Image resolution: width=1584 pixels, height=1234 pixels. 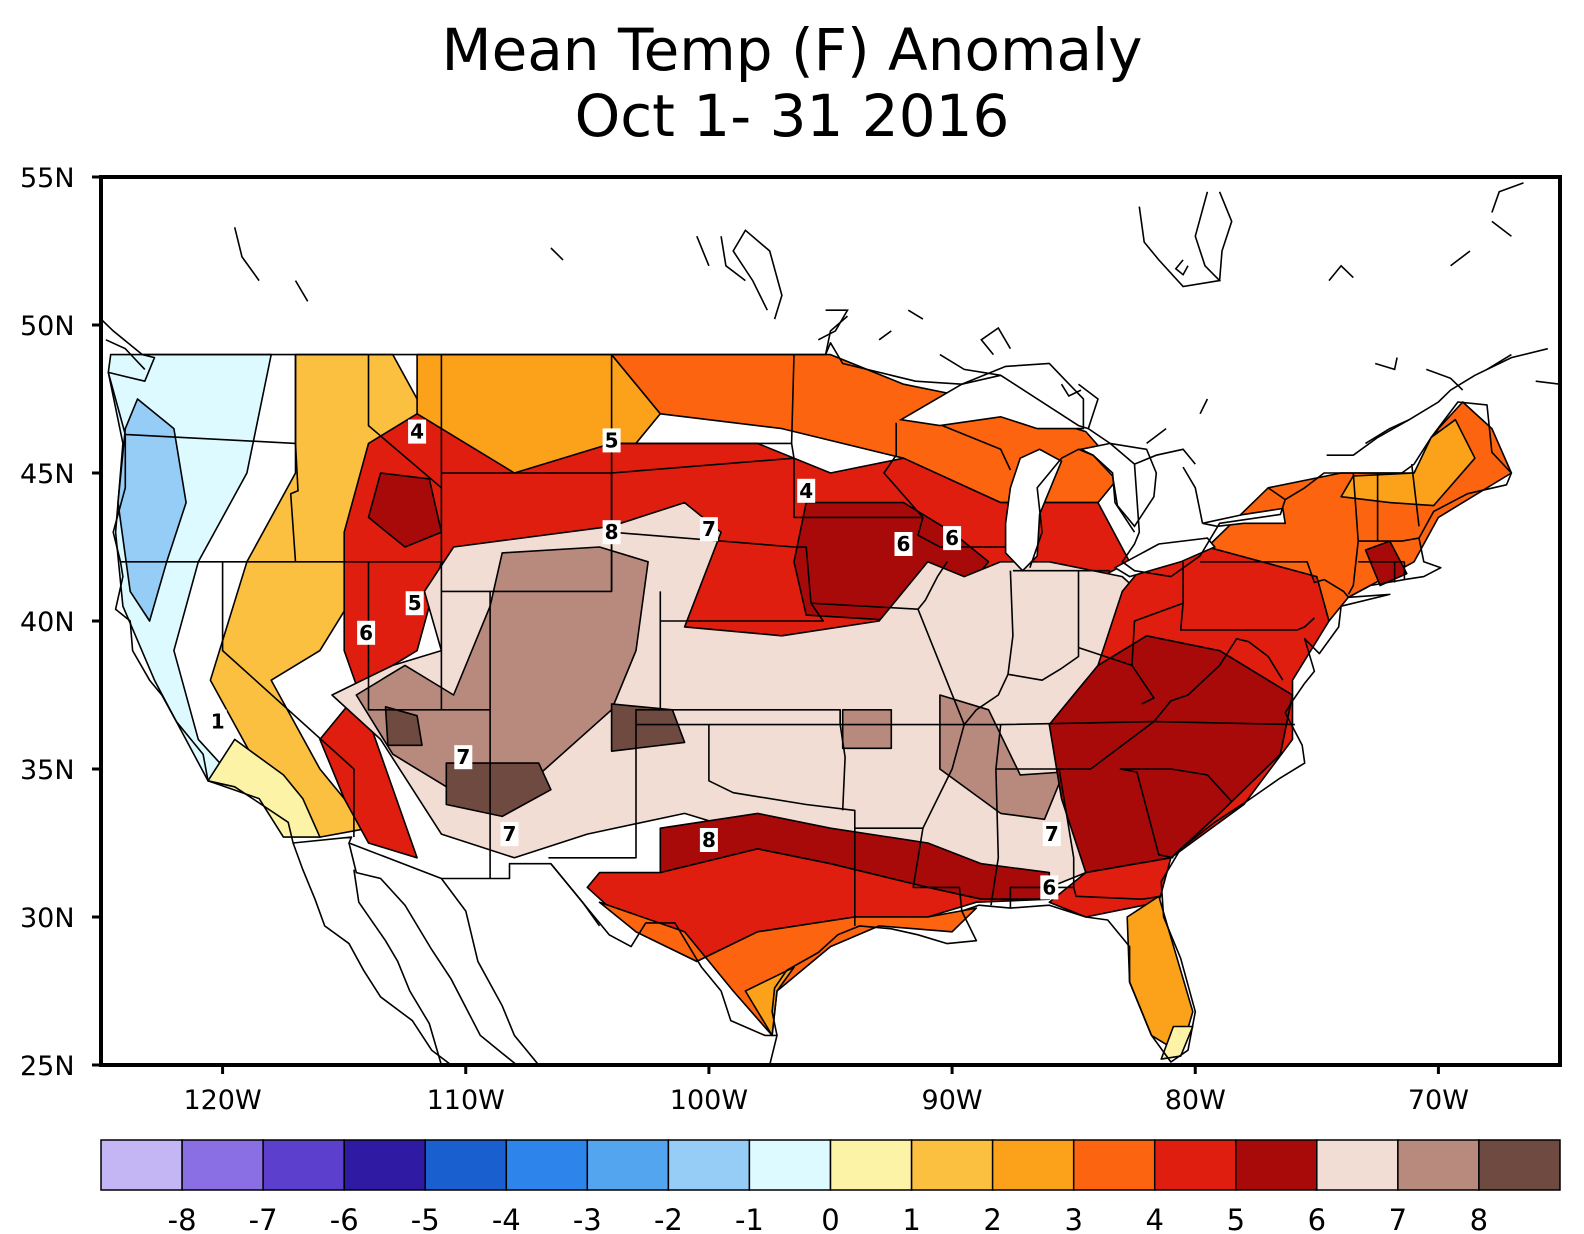 What do you see at coordinates (991, 396) in the screenshot?
I see `lake-outline` at bounding box center [991, 396].